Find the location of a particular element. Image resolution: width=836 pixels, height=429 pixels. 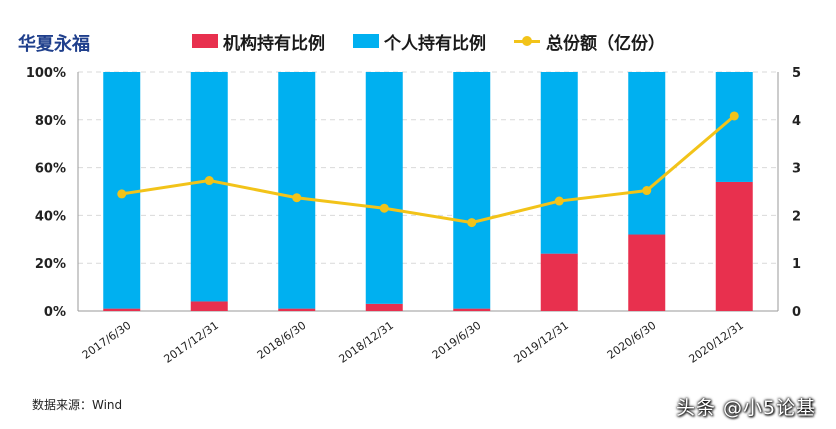

x-tick-label: 2018/6/30 is located at coordinates (282, 340).